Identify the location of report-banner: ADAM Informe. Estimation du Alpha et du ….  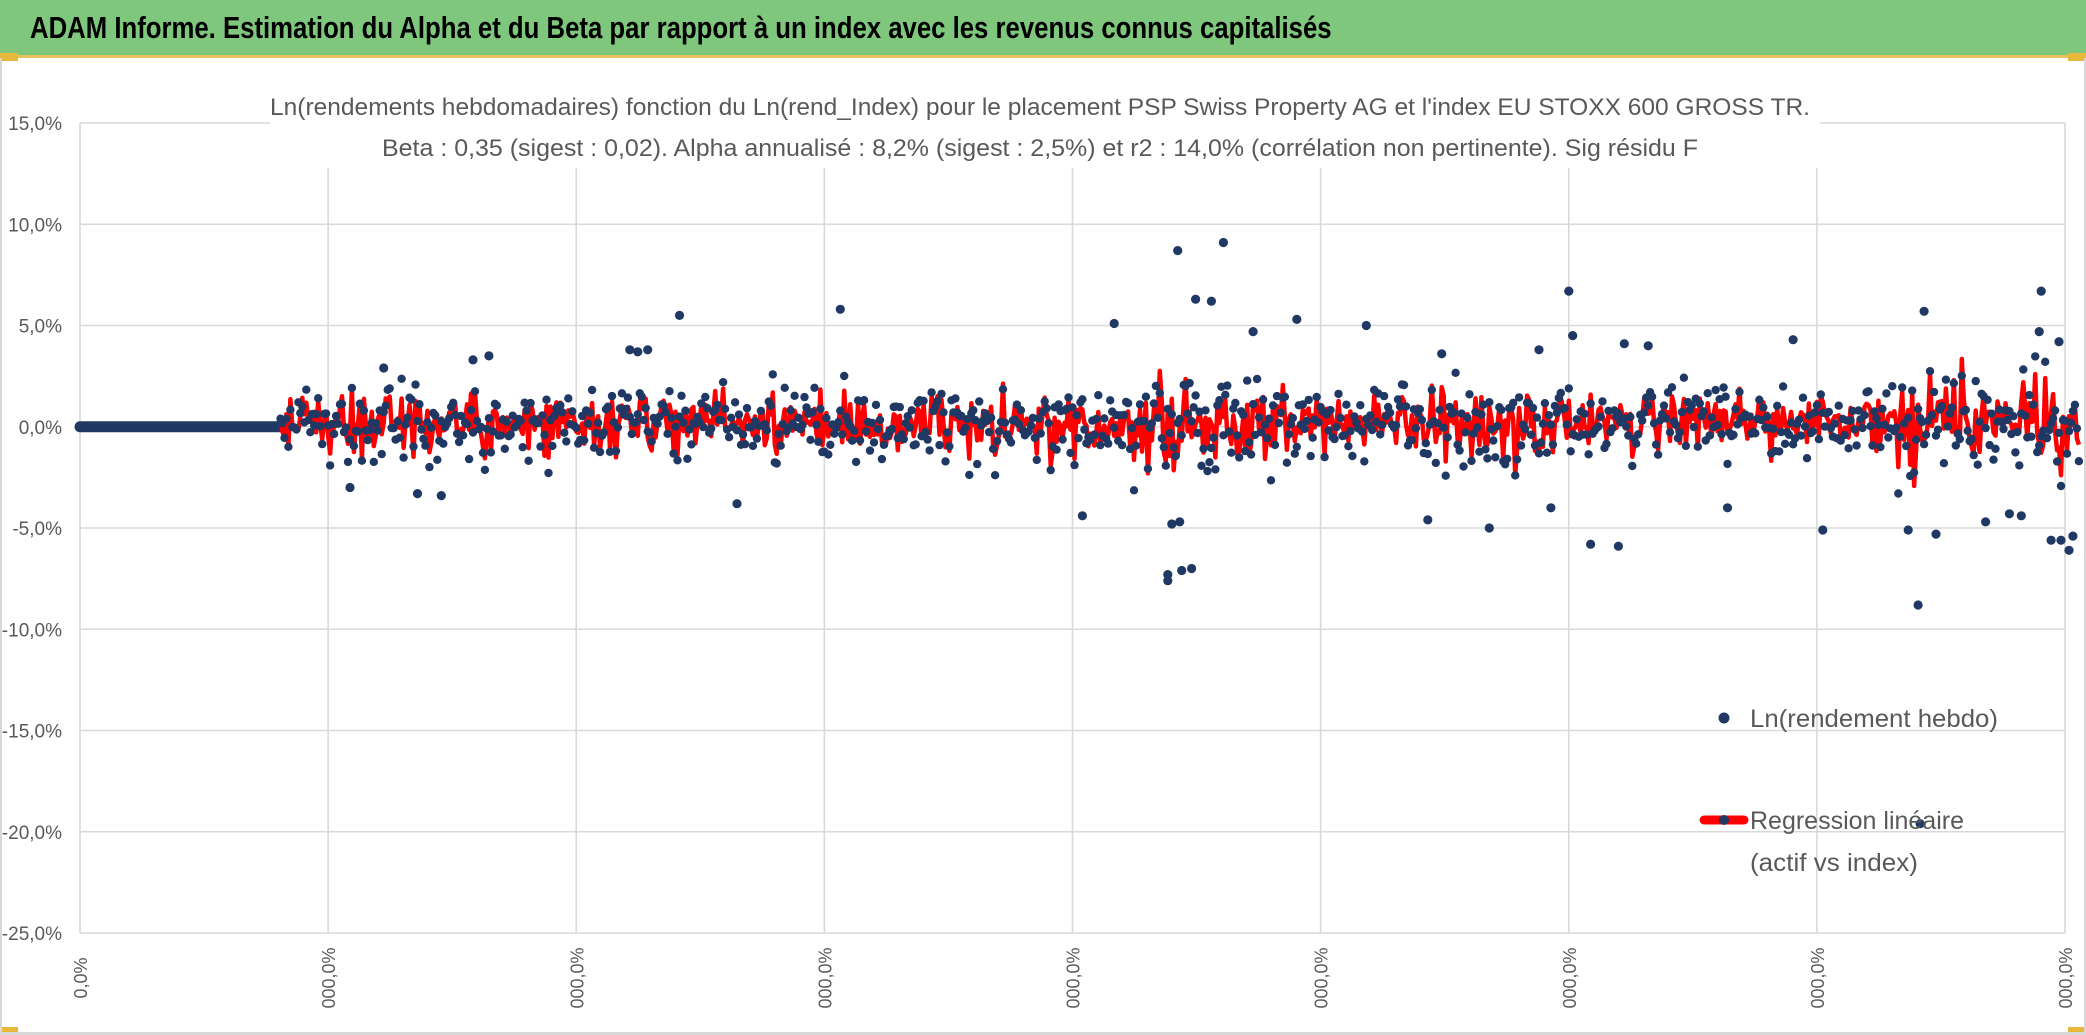
(1043, 29).